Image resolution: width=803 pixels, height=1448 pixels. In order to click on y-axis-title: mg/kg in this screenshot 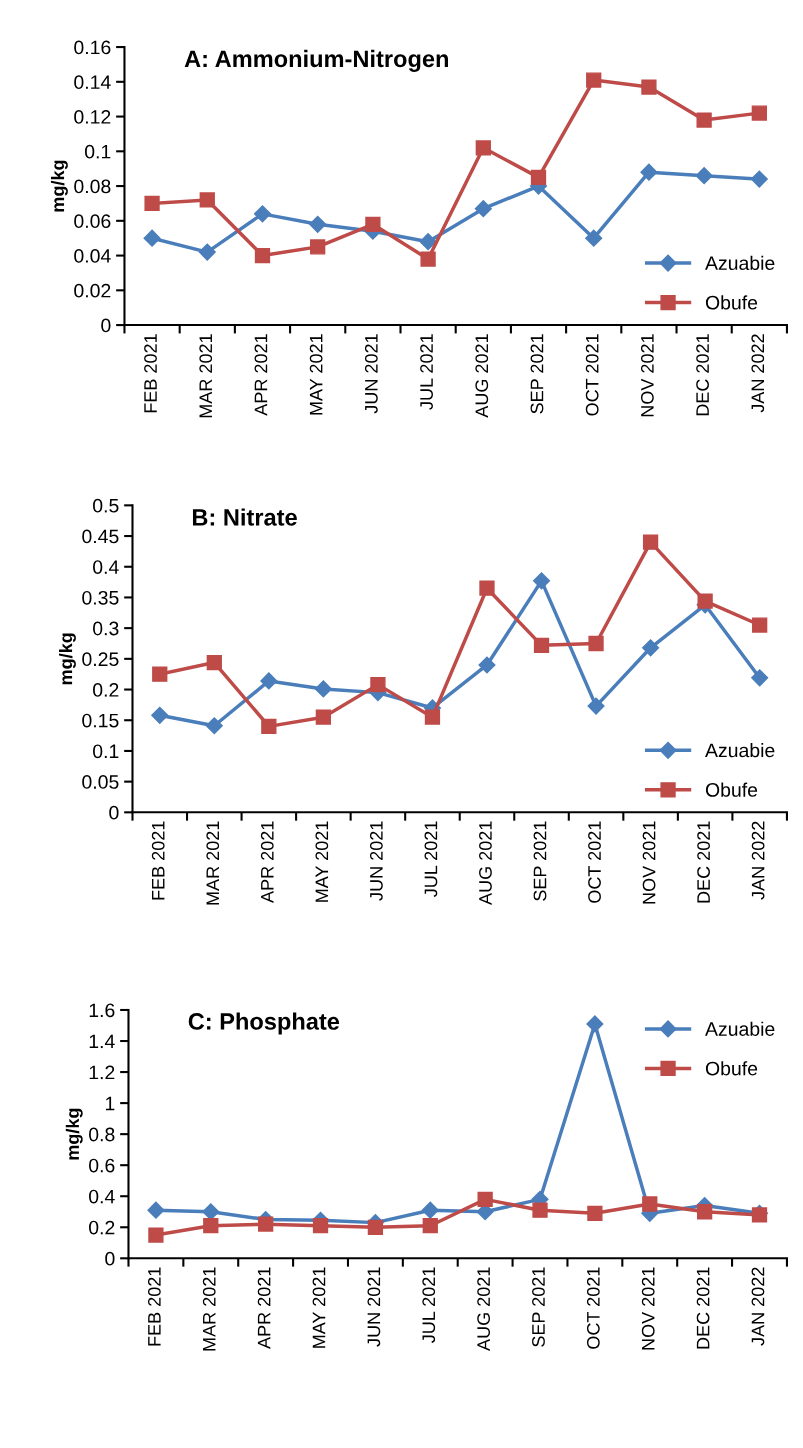, I will do `click(67, 659)`.